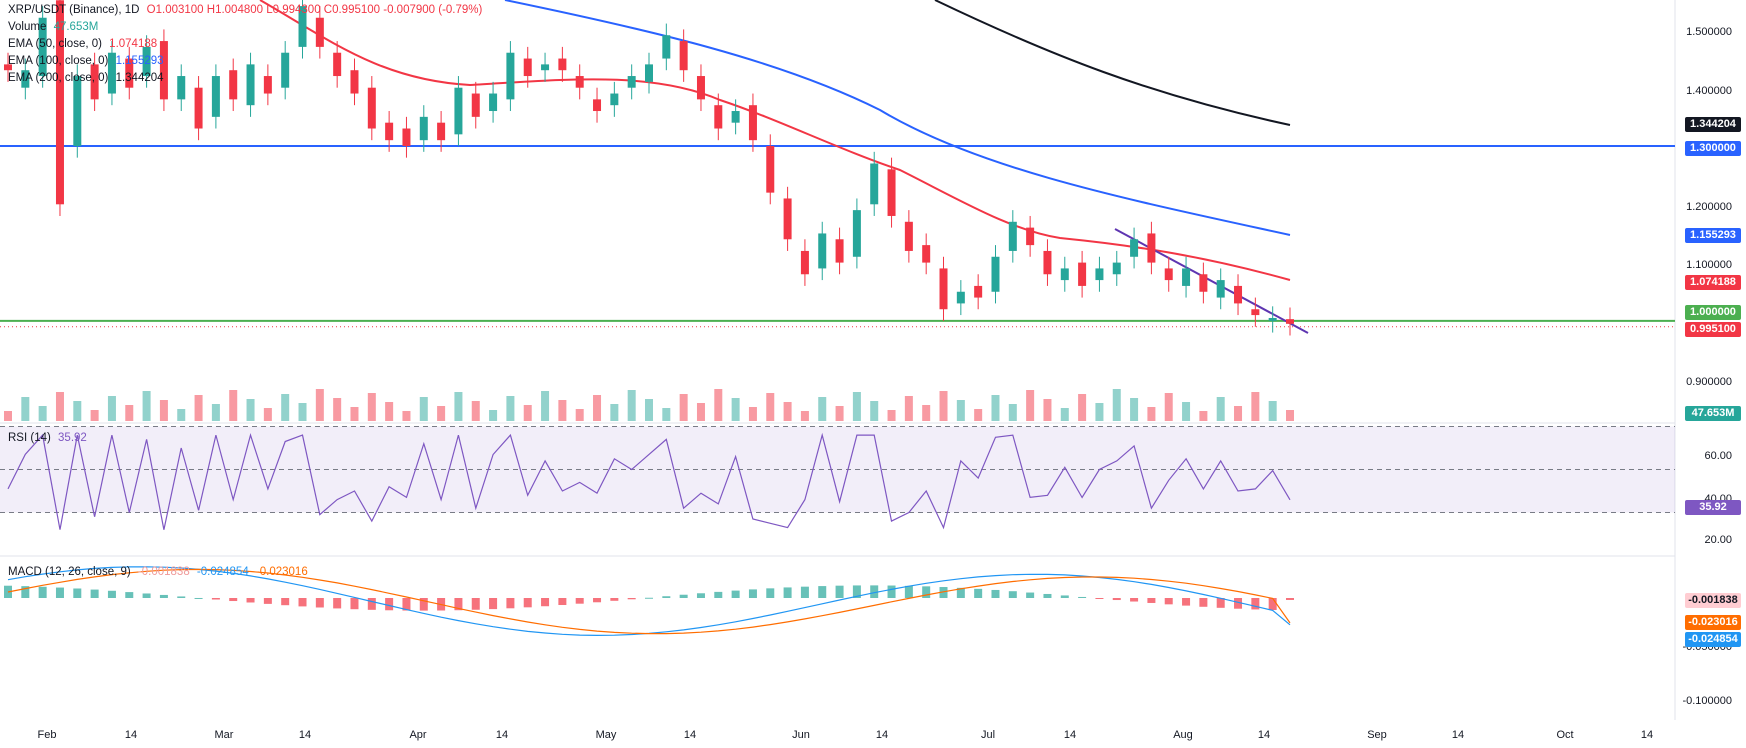 The height and width of the screenshot is (748, 1746). What do you see at coordinates (281, 572) in the screenshot?
I see `legend-macd-signal: -0.023016` at bounding box center [281, 572].